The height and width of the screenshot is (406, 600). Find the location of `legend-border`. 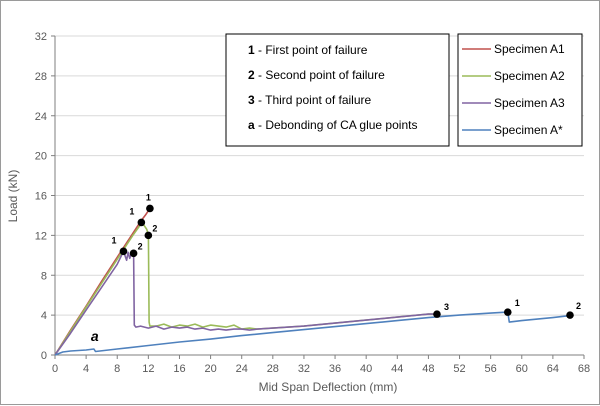

legend-border is located at coordinates (520, 90).